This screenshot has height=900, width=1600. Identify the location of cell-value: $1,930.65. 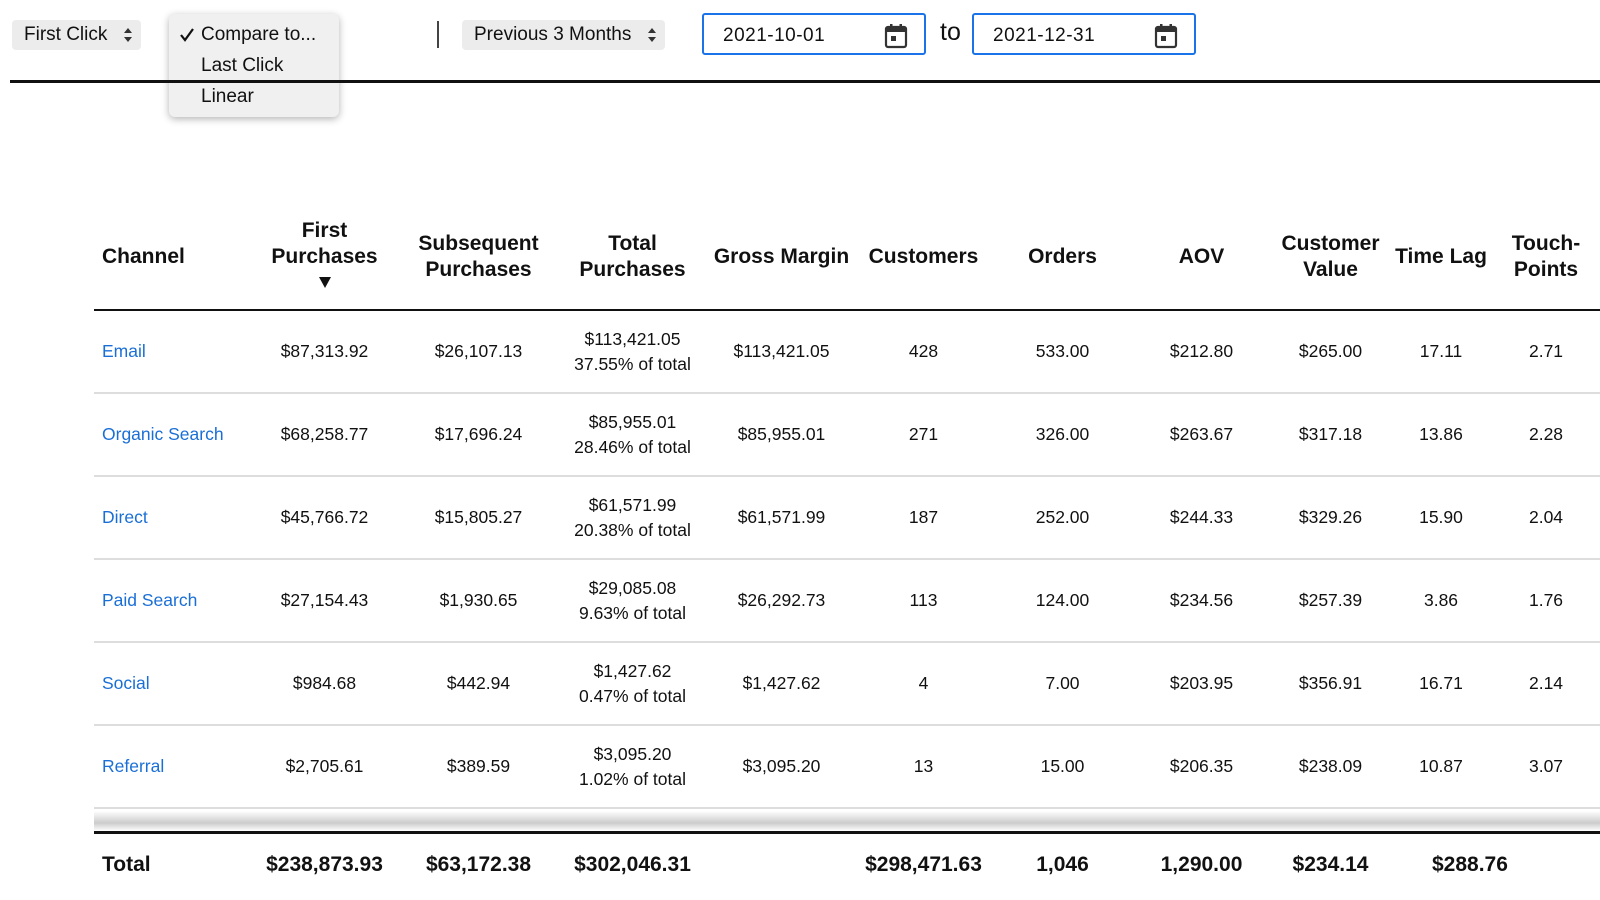
(478, 600).